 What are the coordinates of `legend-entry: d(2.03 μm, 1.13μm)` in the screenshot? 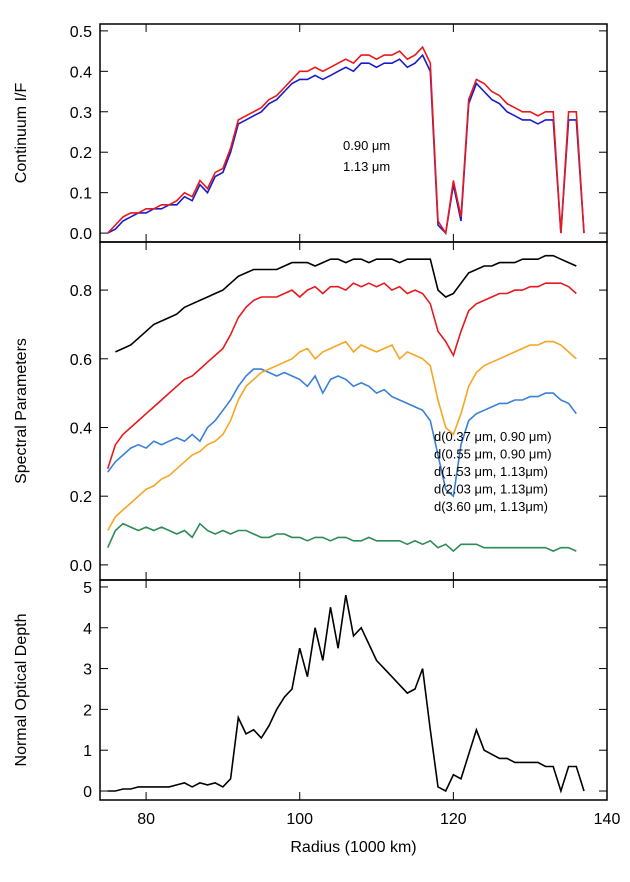 It's located at (491, 489).